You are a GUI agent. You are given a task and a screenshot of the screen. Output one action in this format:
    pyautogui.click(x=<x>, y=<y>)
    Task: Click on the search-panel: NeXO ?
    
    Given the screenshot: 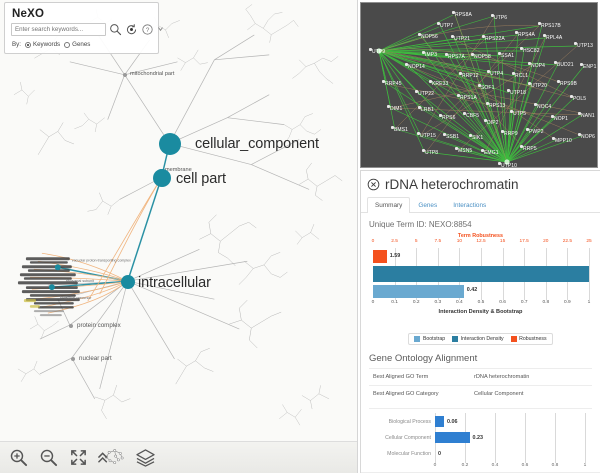 What is the action you would take?
    pyautogui.click(x=83, y=28)
    